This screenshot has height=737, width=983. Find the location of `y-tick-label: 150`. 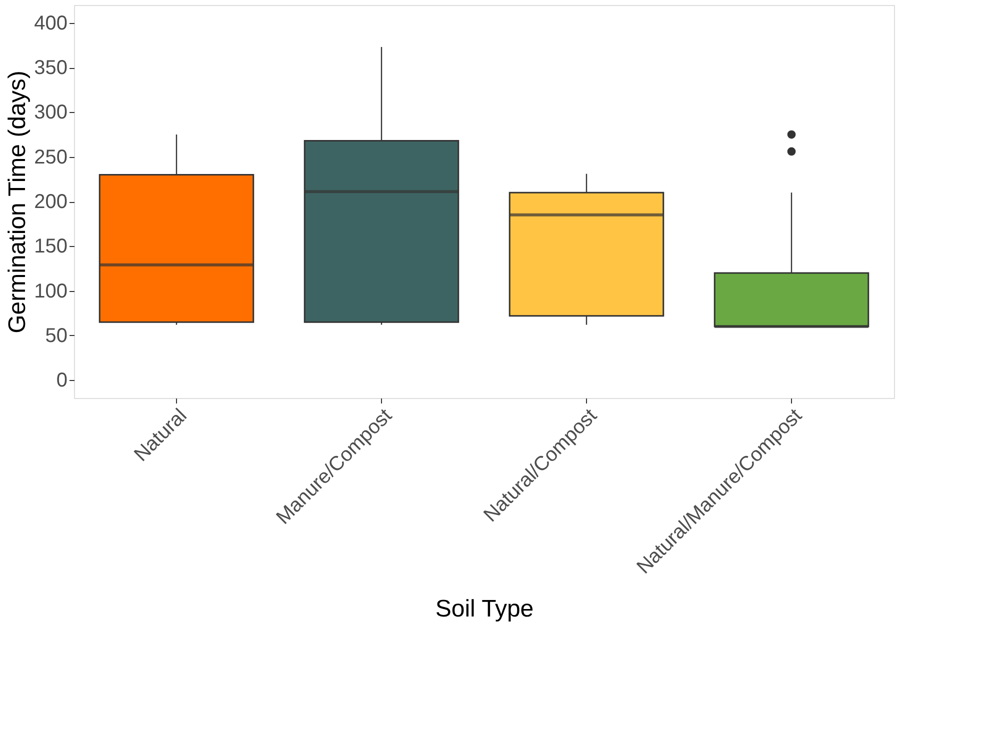

y-tick-label: 150 is located at coordinates (51, 247).